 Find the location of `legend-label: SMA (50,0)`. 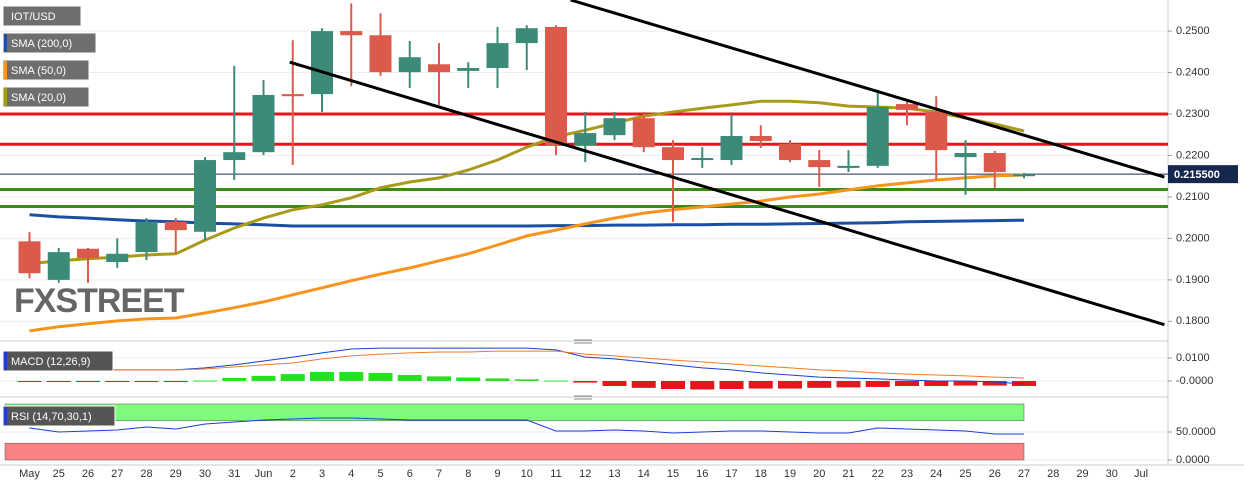

legend-label: SMA (50,0) is located at coordinates (38, 71).